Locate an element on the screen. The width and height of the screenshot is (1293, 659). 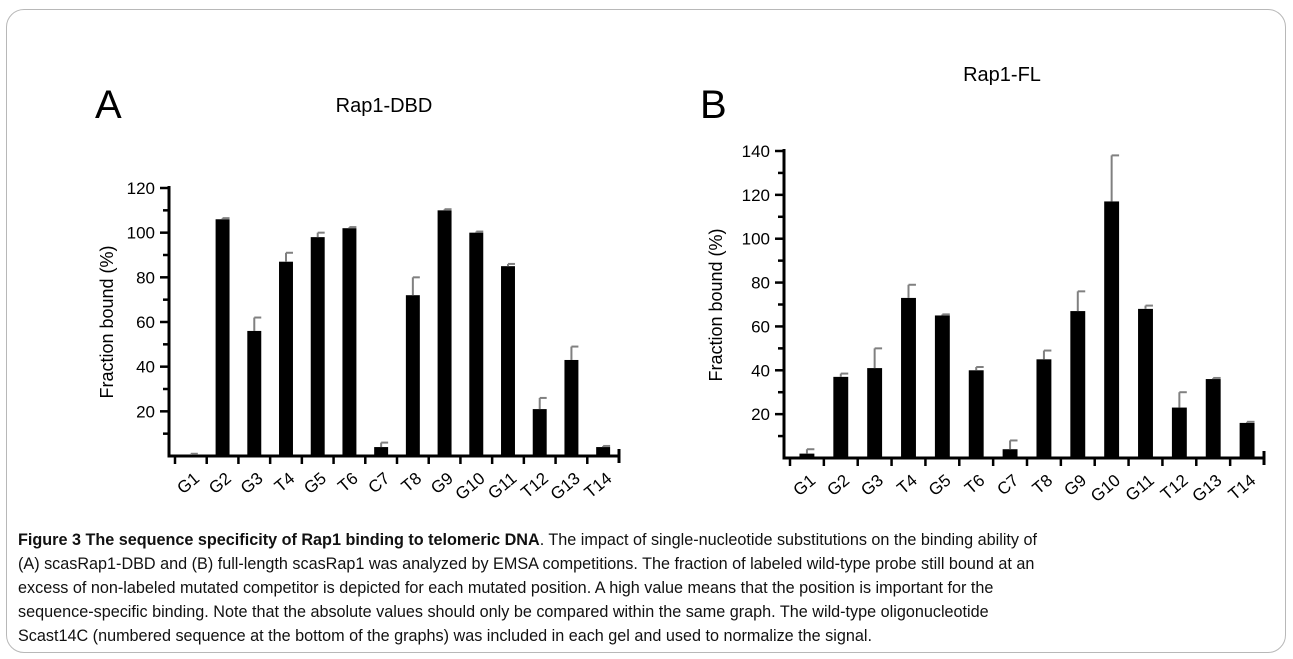
chart-a-x-tick-label-g13: G13 is located at coordinates (565, 486).